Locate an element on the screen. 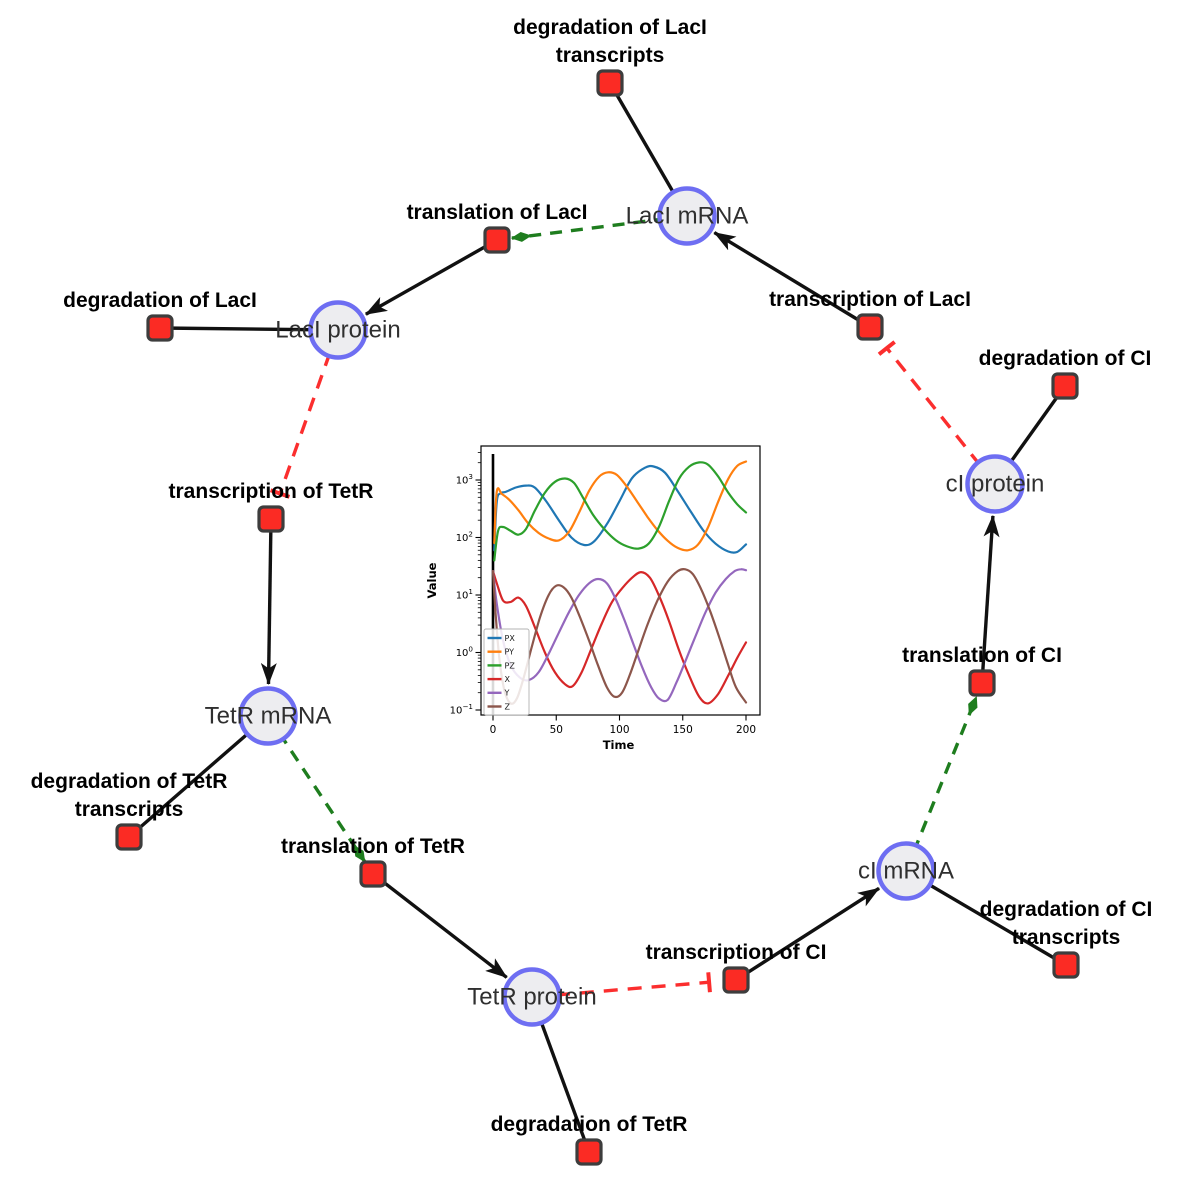 Image resolution: width=1189 pixels, height=1200 pixels. x-axis-title: Time is located at coordinates (619, 745).